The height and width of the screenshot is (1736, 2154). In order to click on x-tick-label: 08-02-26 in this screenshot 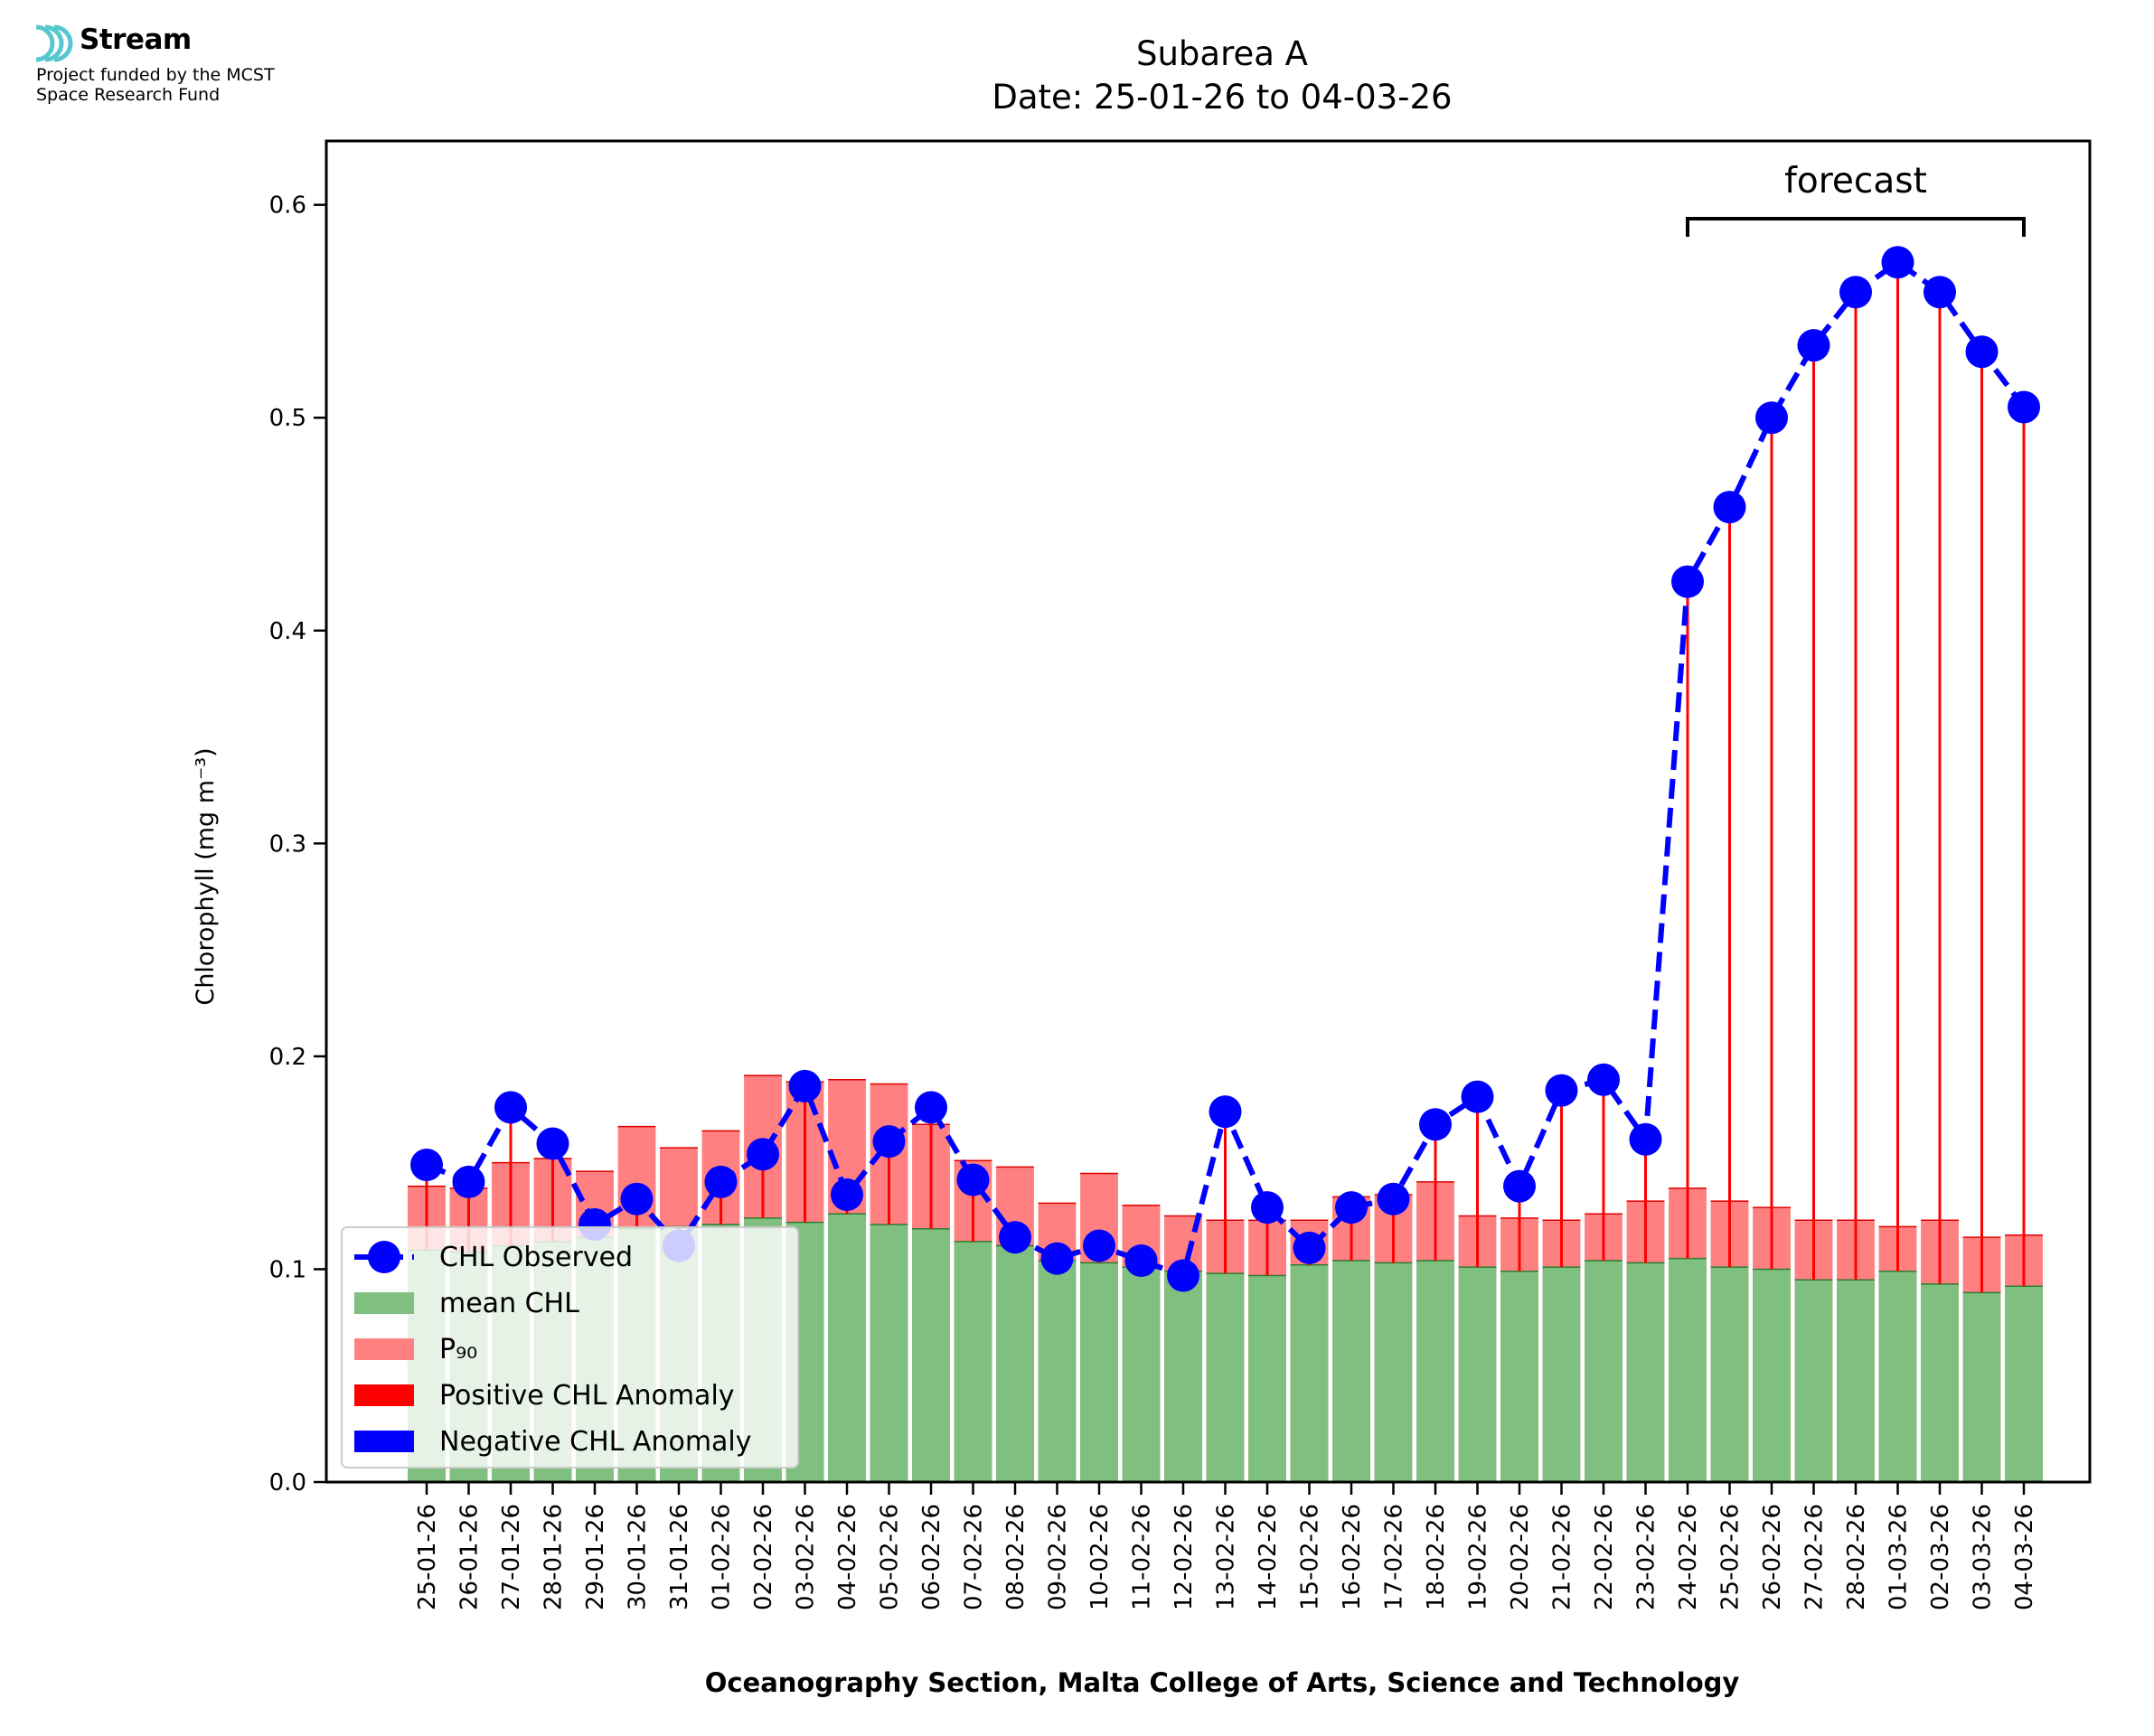, I will do `click(1016, 1557)`.